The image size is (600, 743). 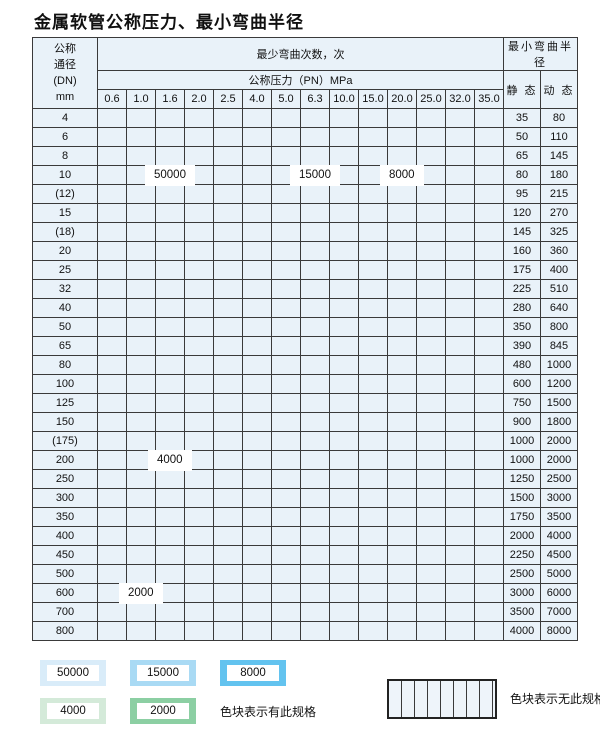 I want to click on cell-150-6.3, so click(x=315, y=422).